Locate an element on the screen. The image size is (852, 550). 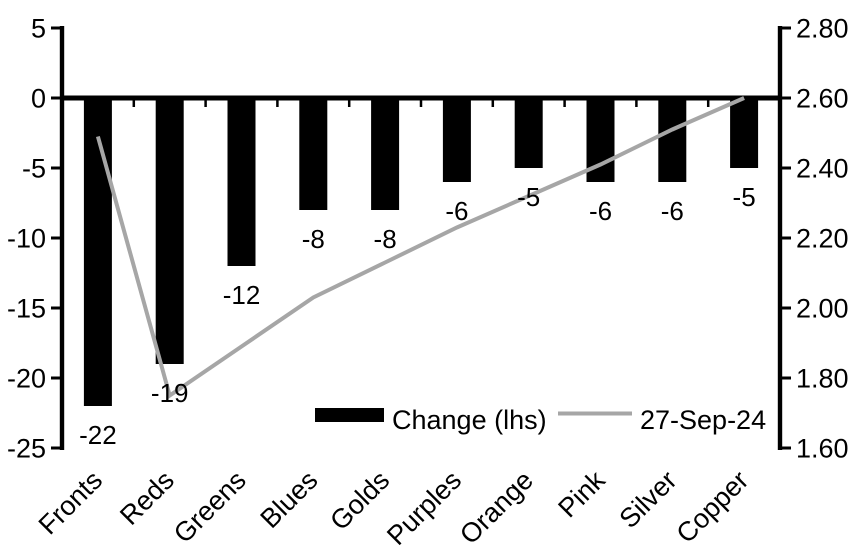
bar-data-label: -22 is located at coordinates (98, 435).